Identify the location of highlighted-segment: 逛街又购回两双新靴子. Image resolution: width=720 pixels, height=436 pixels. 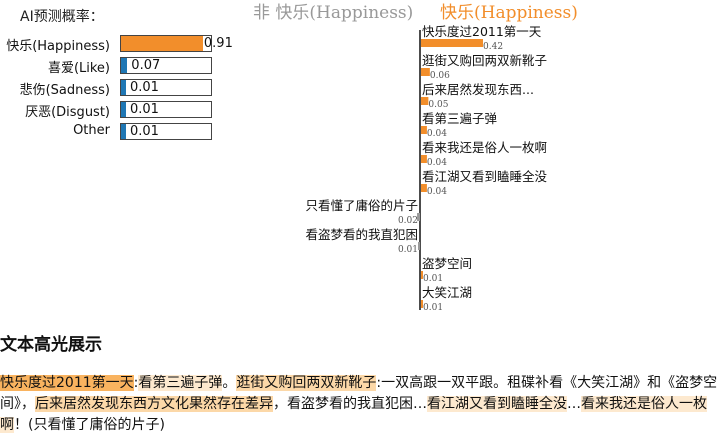
(306, 383).